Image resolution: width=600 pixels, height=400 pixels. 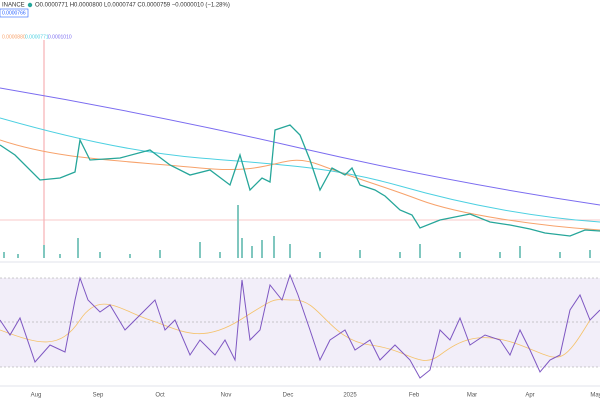 What do you see at coordinates (36, 396) in the screenshot?
I see `time-label: Aug` at bounding box center [36, 396].